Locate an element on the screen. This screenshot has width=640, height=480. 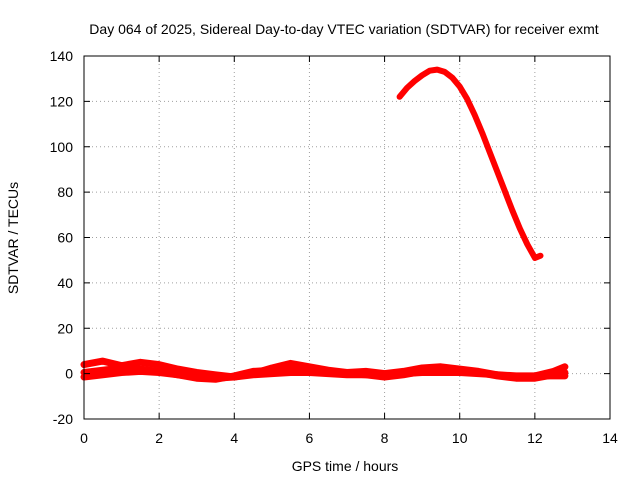
x-tick-label: 10 is located at coordinates (460, 438).